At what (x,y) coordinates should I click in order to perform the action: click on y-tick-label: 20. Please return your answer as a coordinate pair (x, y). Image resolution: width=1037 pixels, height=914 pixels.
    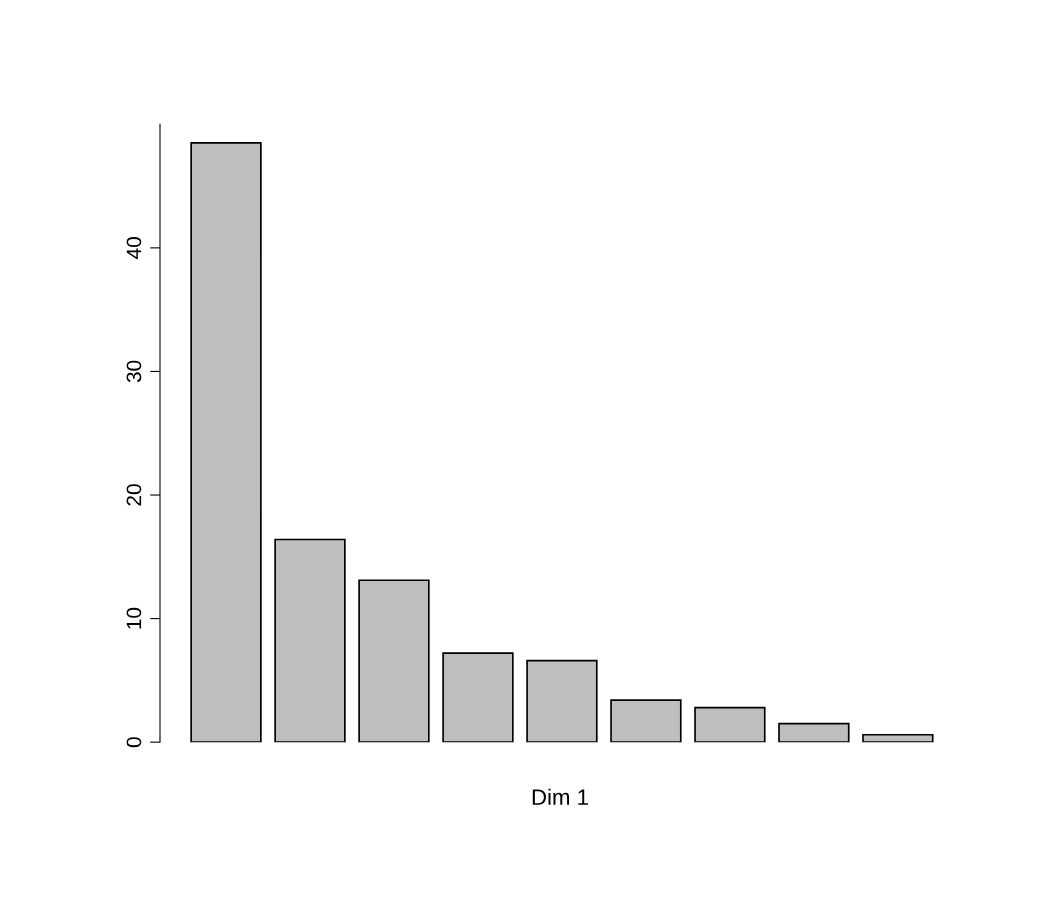
    Looking at the image, I should click on (134, 495).